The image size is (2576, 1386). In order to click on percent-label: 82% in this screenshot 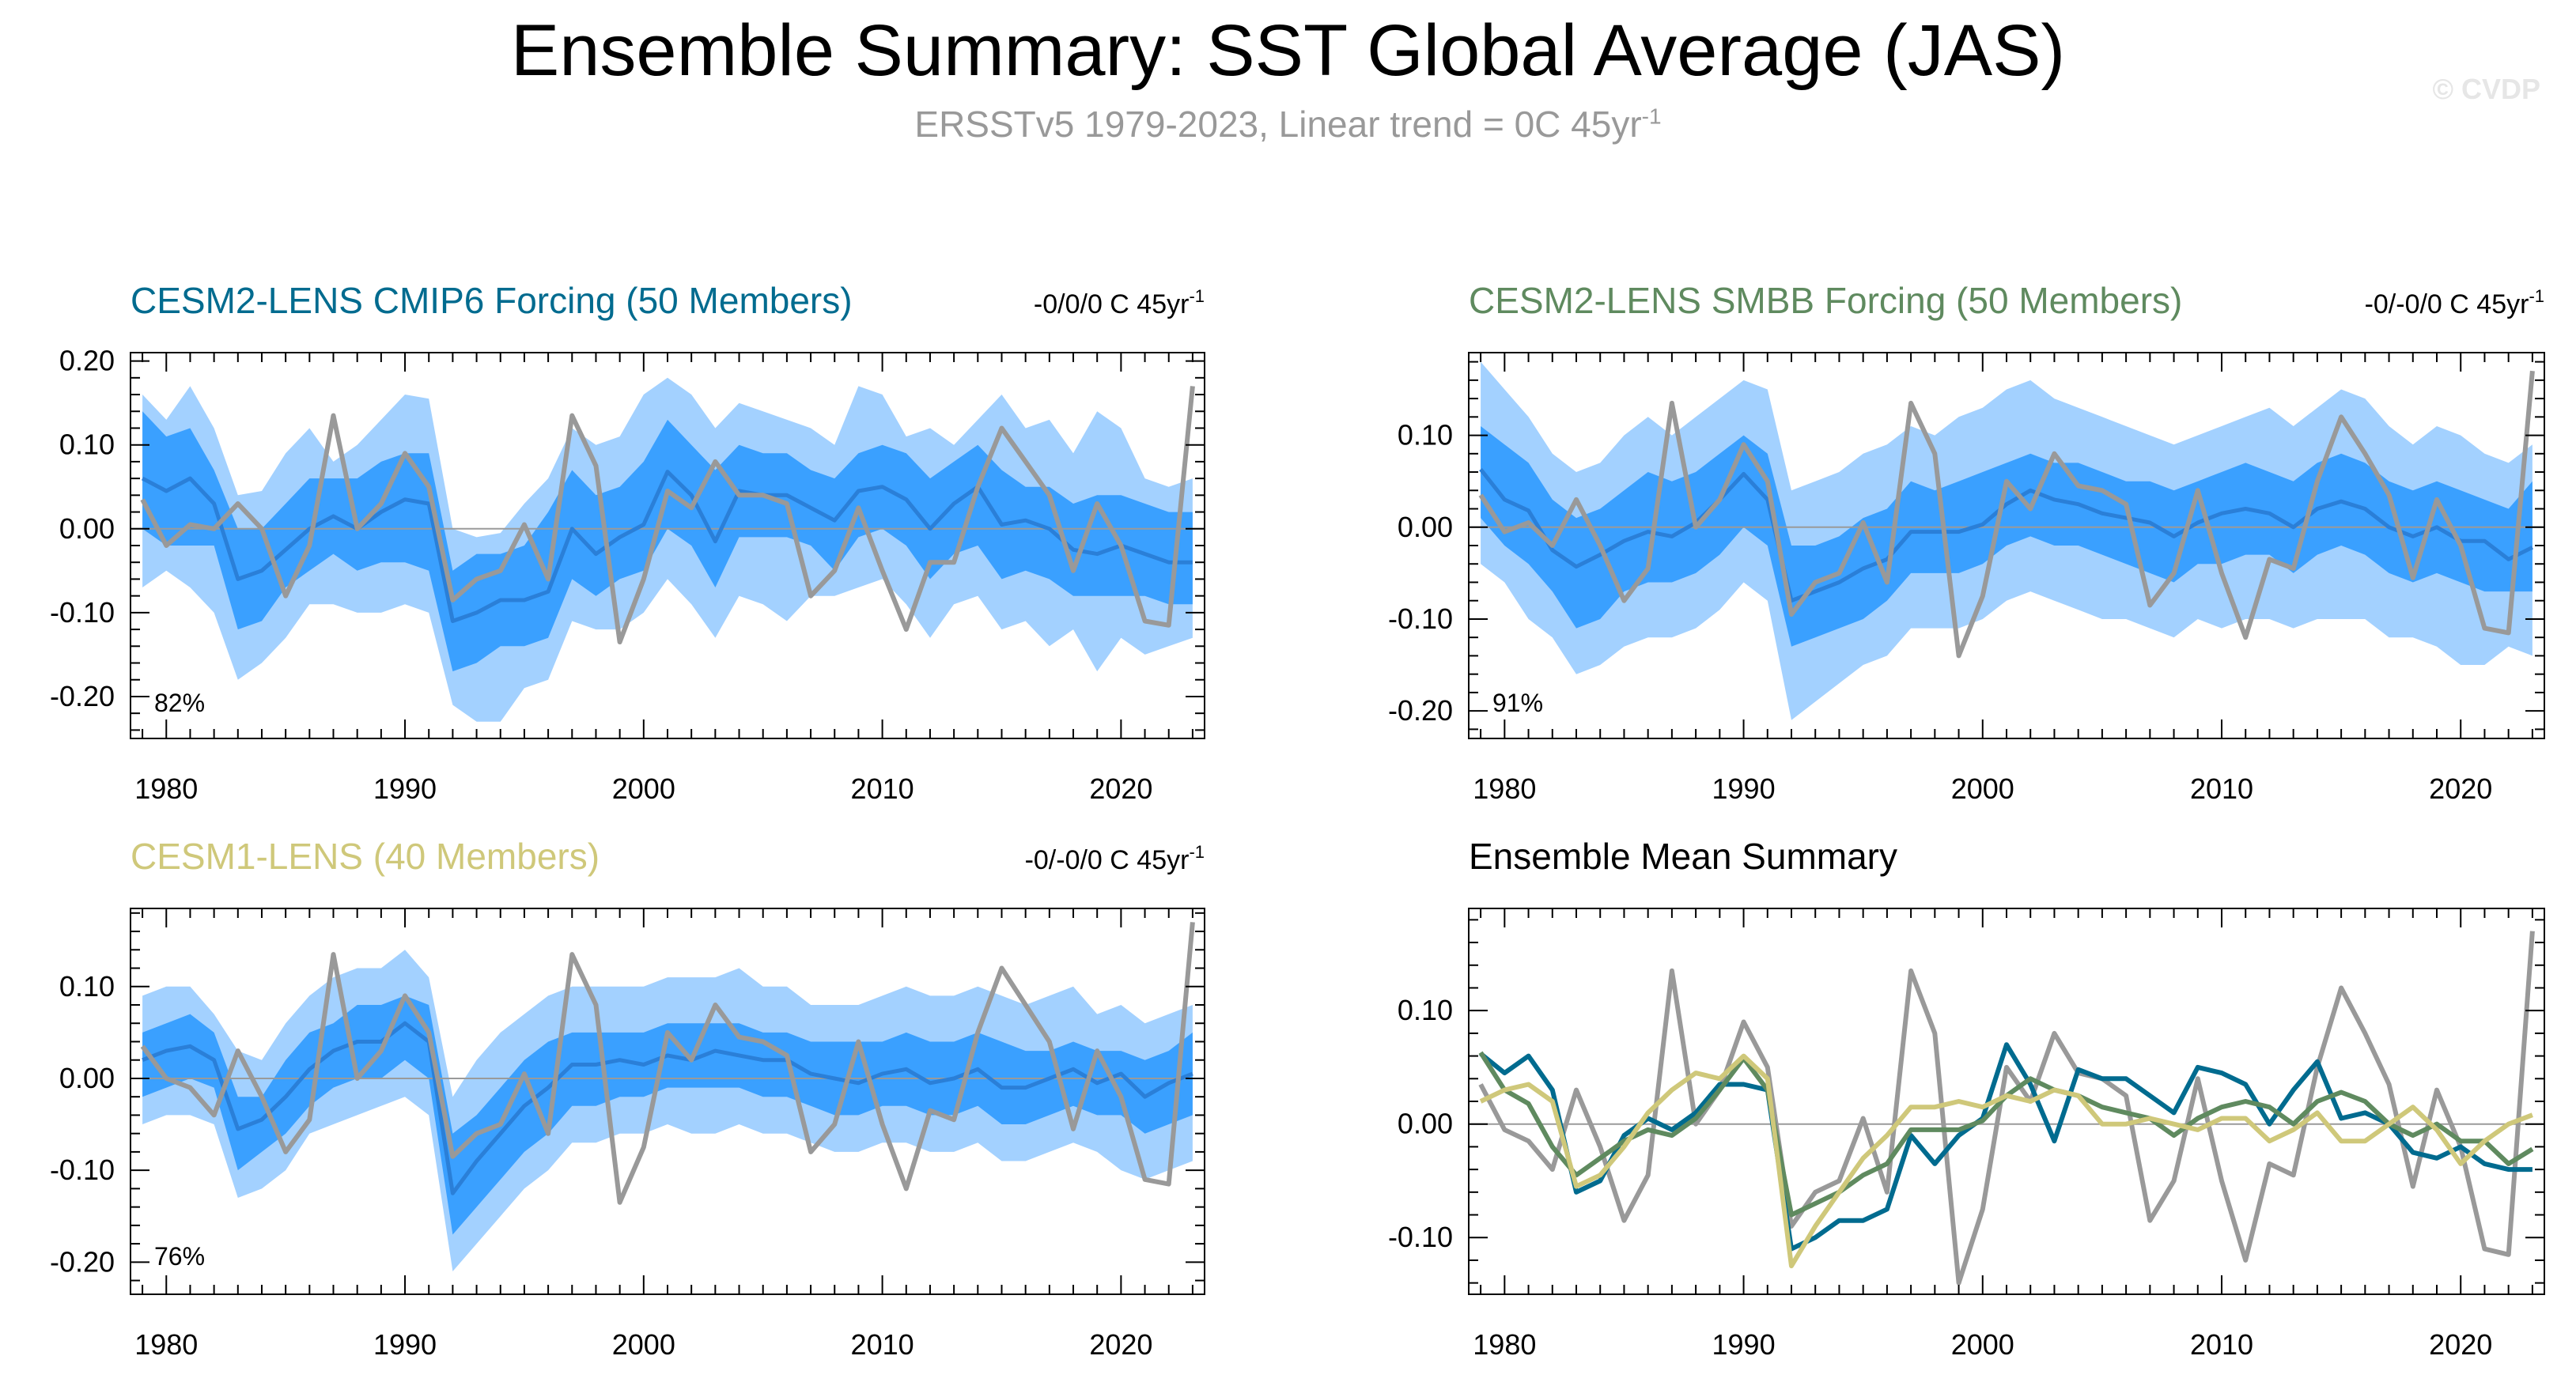, I will do `click(179, 703)`.